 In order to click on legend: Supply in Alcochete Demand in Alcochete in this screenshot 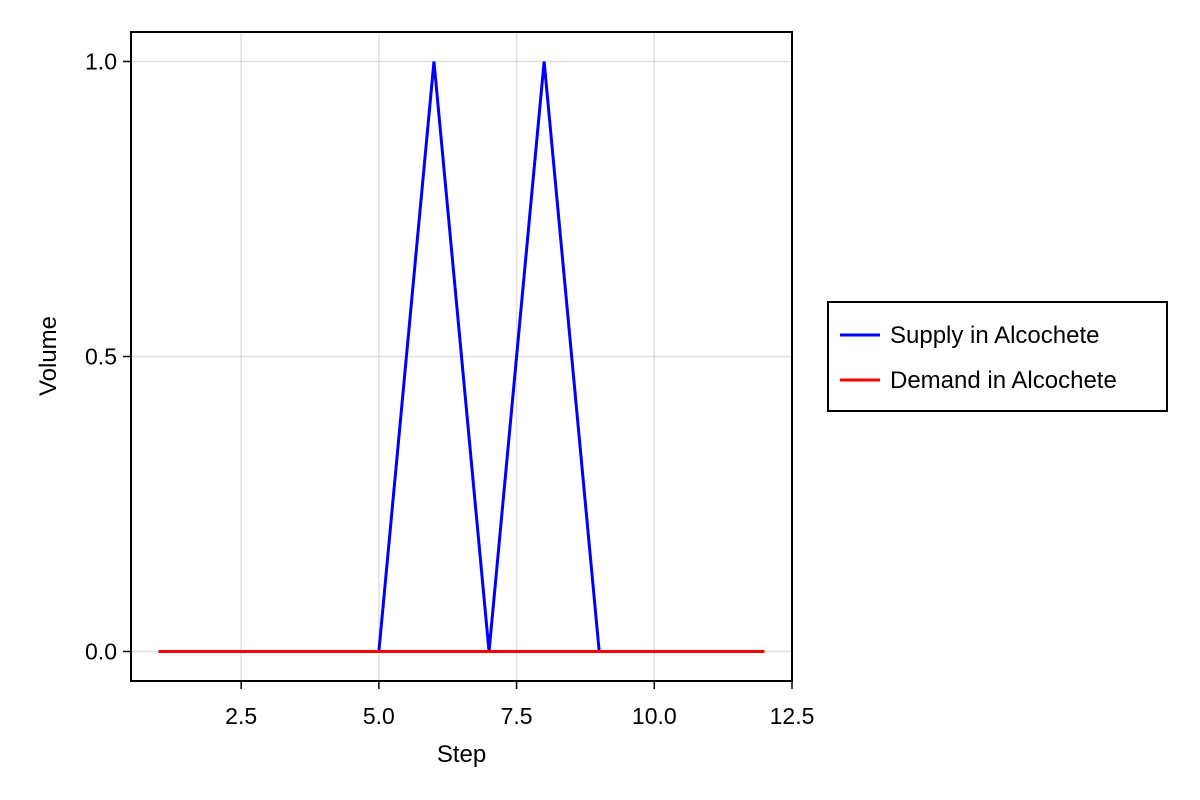, I will do `click(997, 356)`.